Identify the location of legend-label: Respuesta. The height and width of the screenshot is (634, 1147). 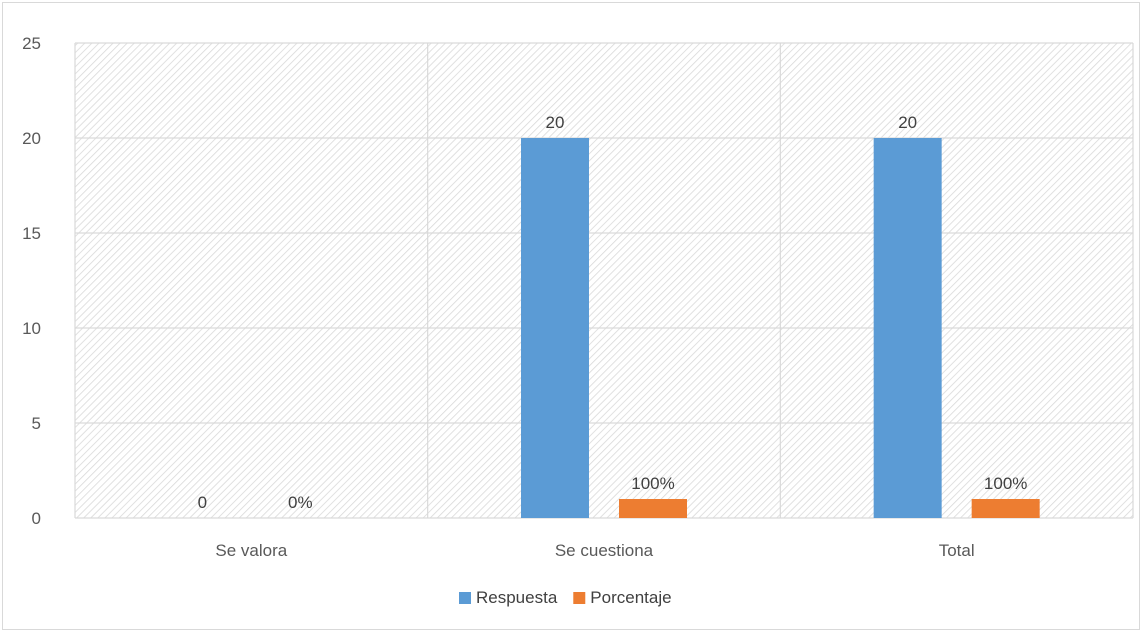
(517, 597).